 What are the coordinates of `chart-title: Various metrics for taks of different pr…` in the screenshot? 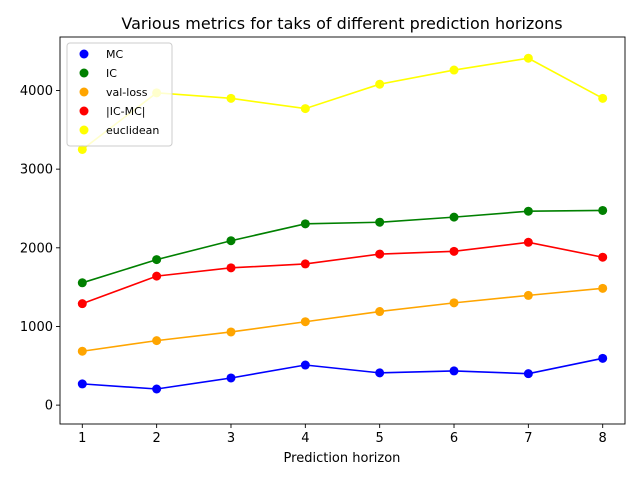 It's located at (341, 23).